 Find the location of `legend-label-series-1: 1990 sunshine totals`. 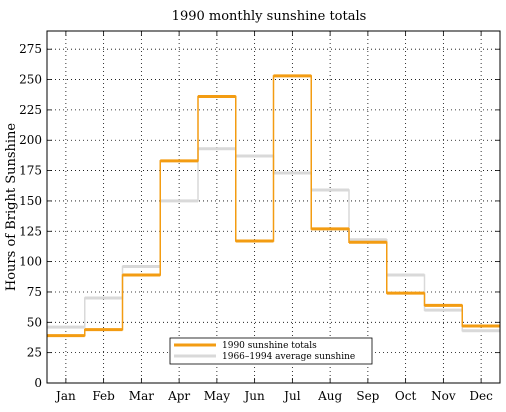

legend-label-series-1: 1990 sunshine totals is located at coordinates (269, 346).